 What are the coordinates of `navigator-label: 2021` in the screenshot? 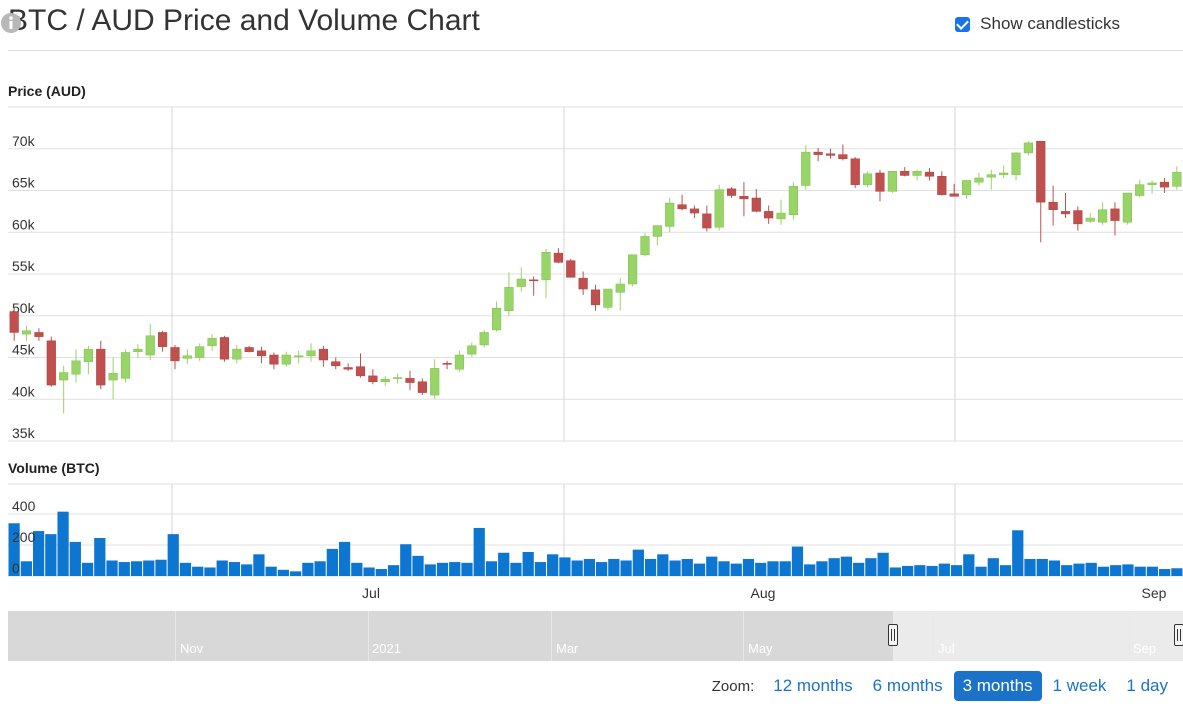 It's located at (386, 648).